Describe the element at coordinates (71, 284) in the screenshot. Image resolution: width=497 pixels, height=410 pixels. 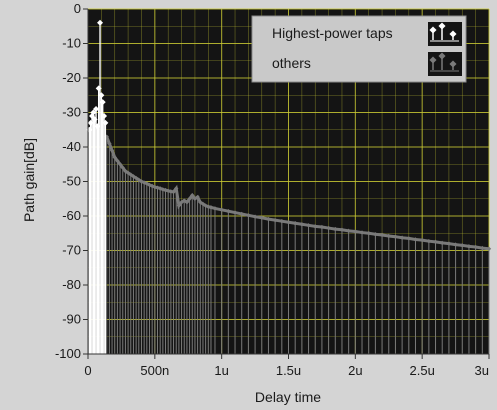
I see `y-tick-label: -80` at that location.